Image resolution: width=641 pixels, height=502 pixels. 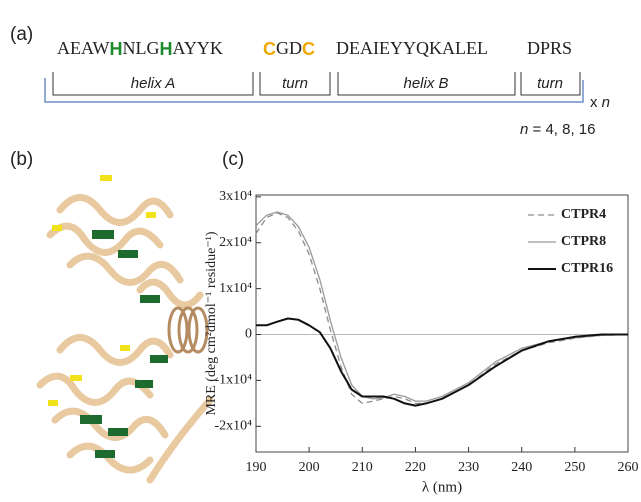 I want to click on region-brackets, so click(x=316, y=84).